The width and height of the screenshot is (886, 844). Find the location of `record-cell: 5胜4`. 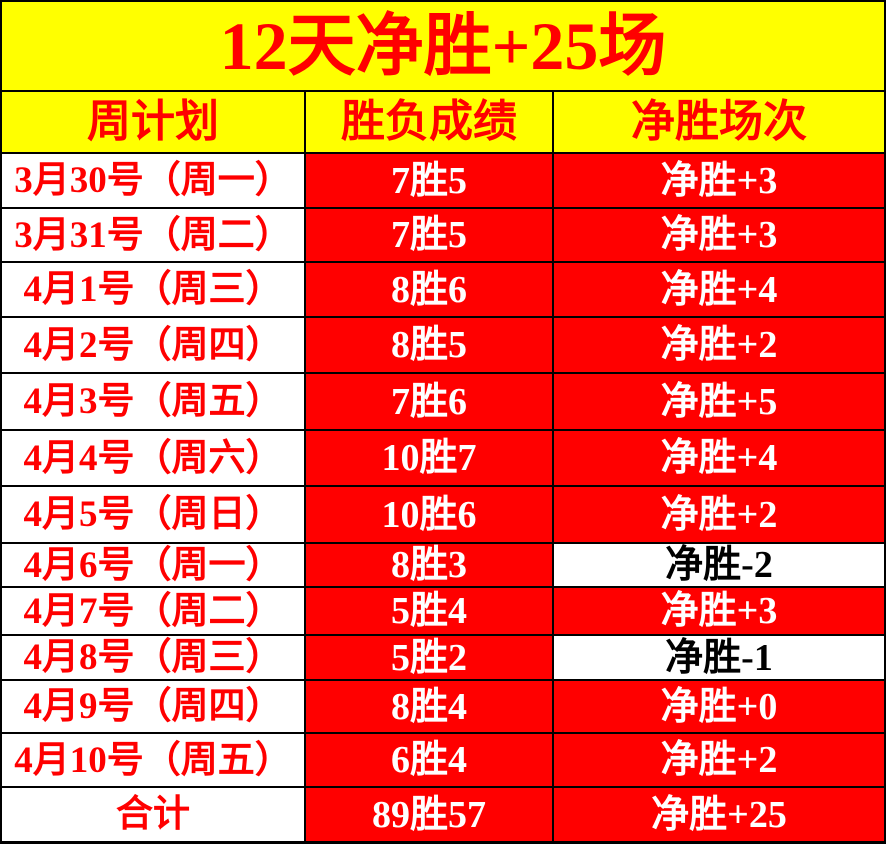

record-cell: 5胜4 is located at coordinates (429, 611).